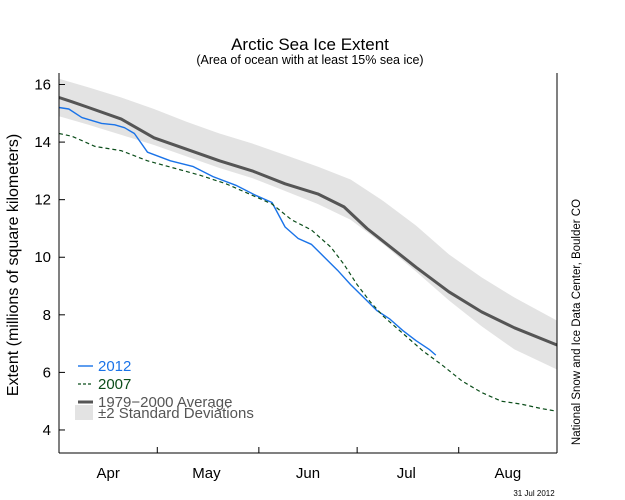 This screenshot has width=625, height=500. Describe the element at coordinates (206, 473) in the screenshot. I see `x-tick-label: May` at that location.